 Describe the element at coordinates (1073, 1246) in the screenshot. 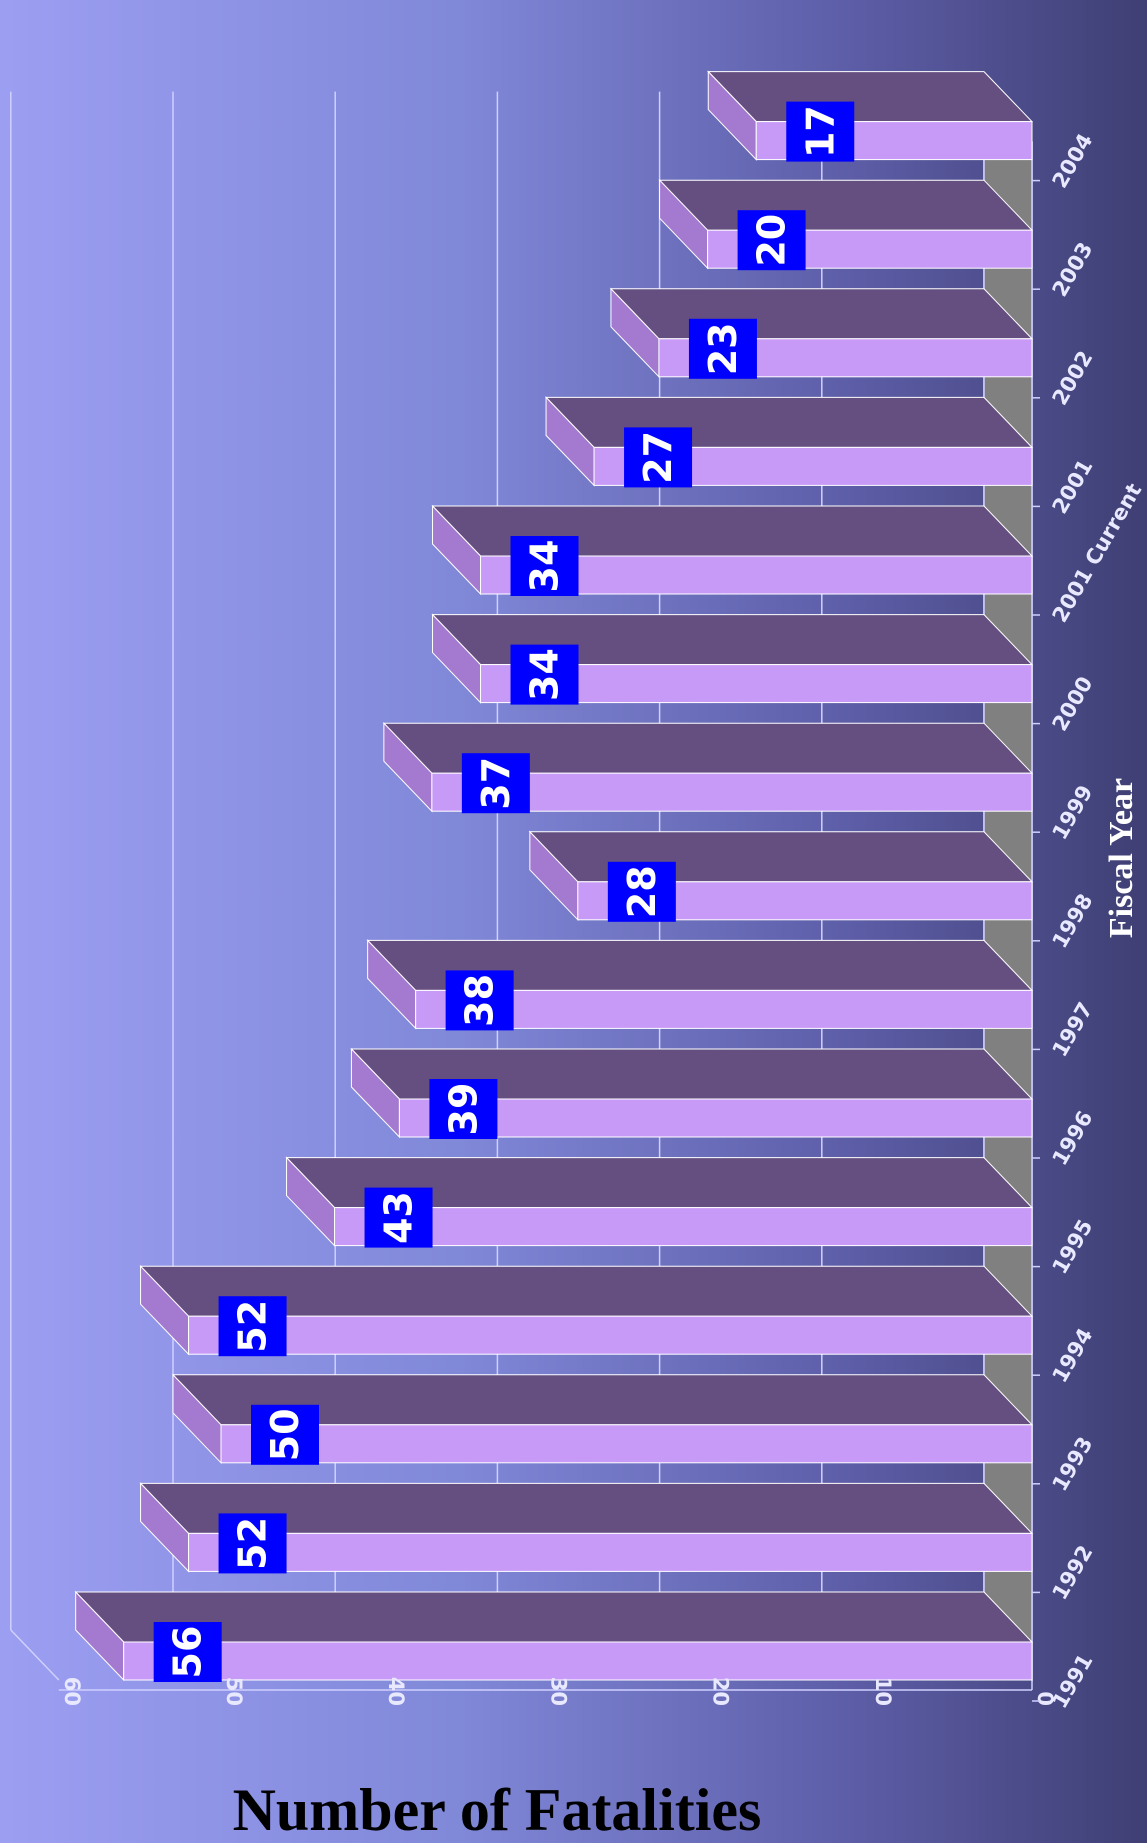

I see `category-tick-label: 1995` at that location.